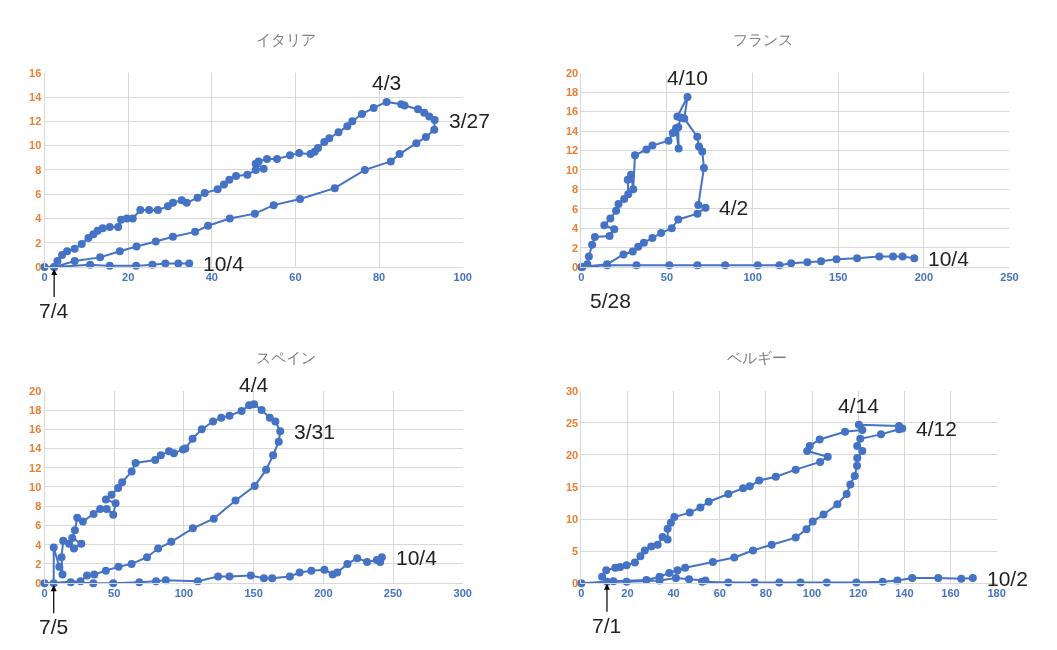  What do you see at coordinates (757, 357) in the screenshot?
I see `chart-title: ベルギー` at bounding box center [757, 357].